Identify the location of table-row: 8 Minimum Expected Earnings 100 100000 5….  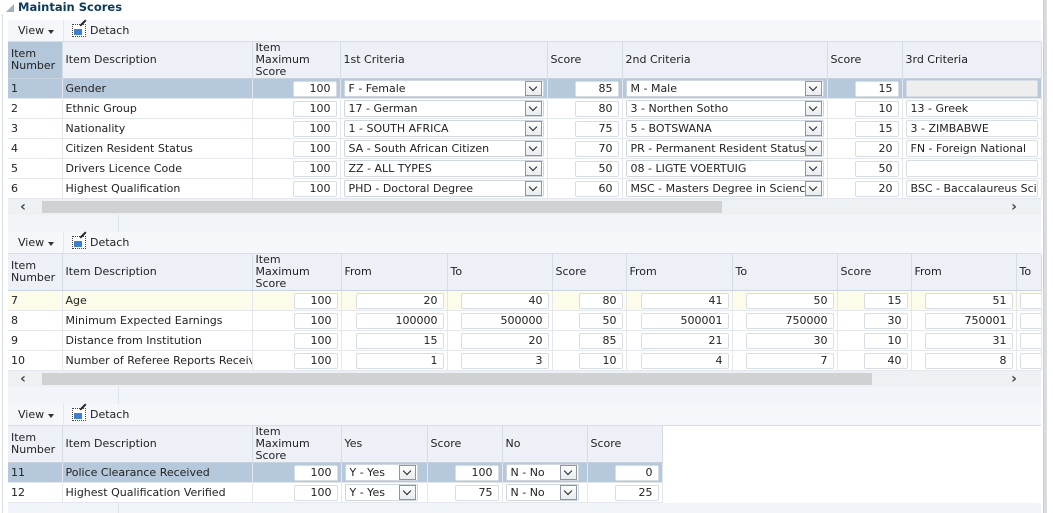
(525, 320).